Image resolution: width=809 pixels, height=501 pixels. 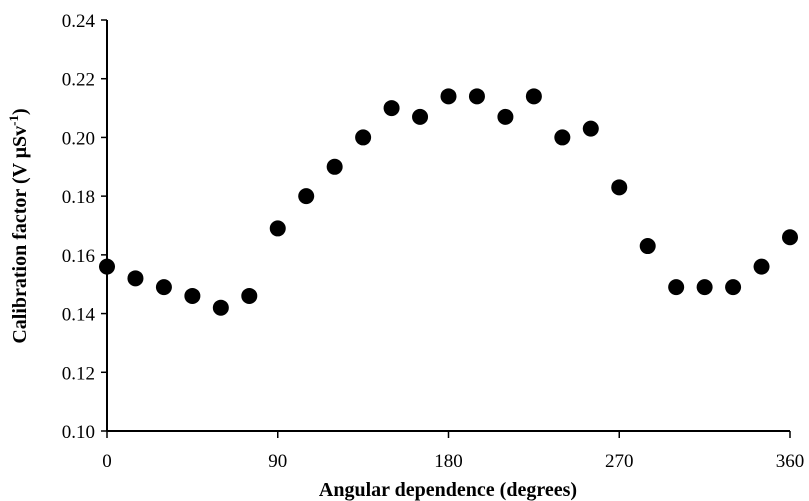 I want to click on y-tick-label: 0.22, so click(x=78, y=80).